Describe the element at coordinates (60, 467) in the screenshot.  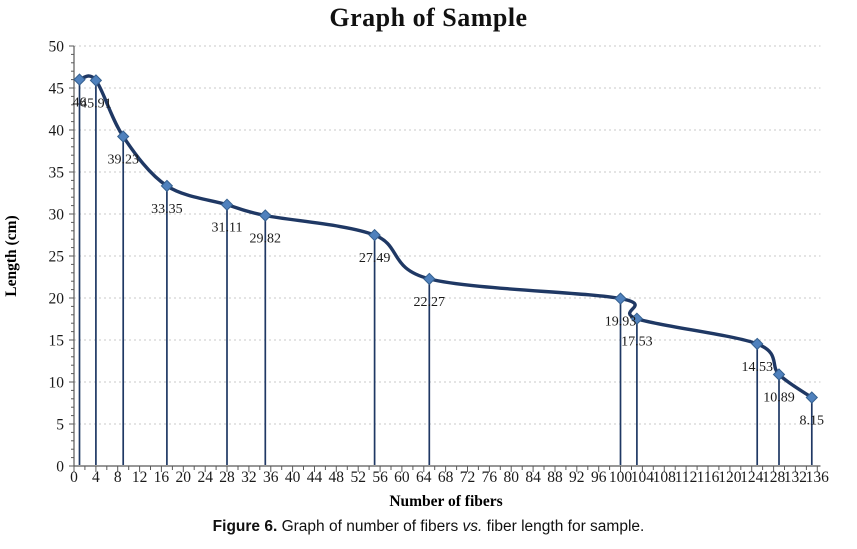
I see `y-tick-label: 0` at that location.